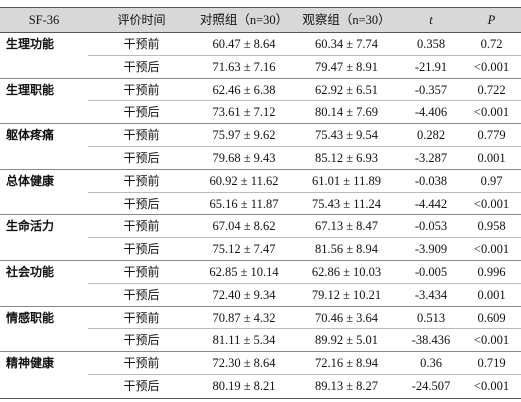 Image resolution: width=521 pixels, height=402 pixels. Describe the element at coordinates (244, 294) in the screenshot. I see `data-cell: 72.40 ± 9.34` at that location.